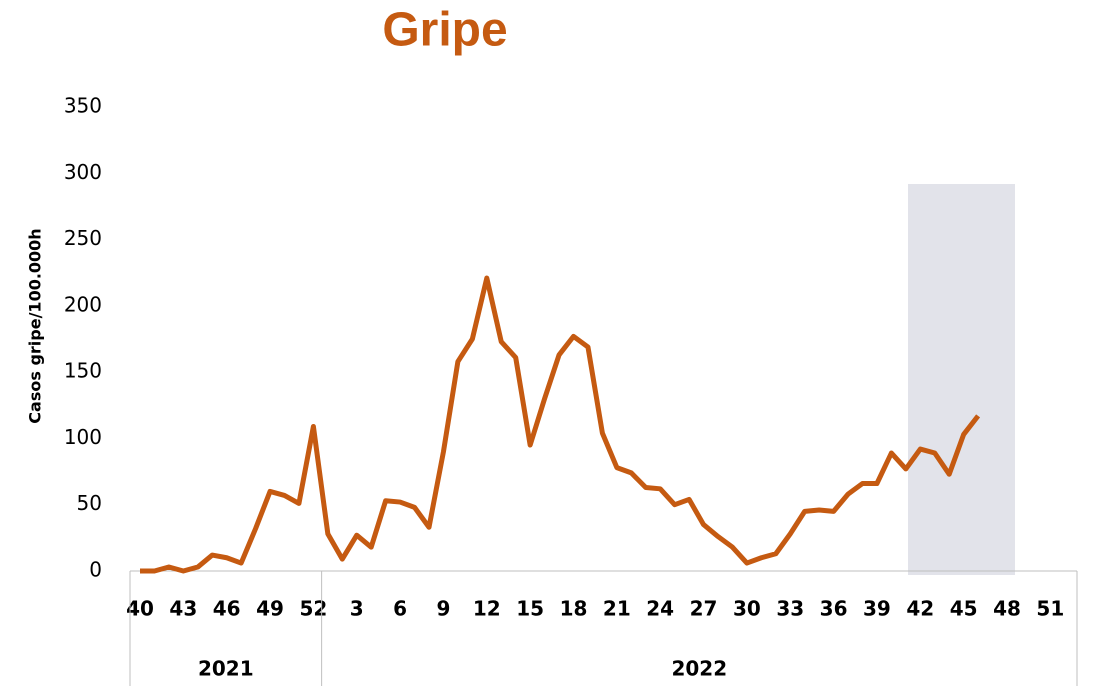  What do you see at coordinates (83, 304) in the screenshot?
I see `y-tick-label: 200` at bounding box center [83, 304].